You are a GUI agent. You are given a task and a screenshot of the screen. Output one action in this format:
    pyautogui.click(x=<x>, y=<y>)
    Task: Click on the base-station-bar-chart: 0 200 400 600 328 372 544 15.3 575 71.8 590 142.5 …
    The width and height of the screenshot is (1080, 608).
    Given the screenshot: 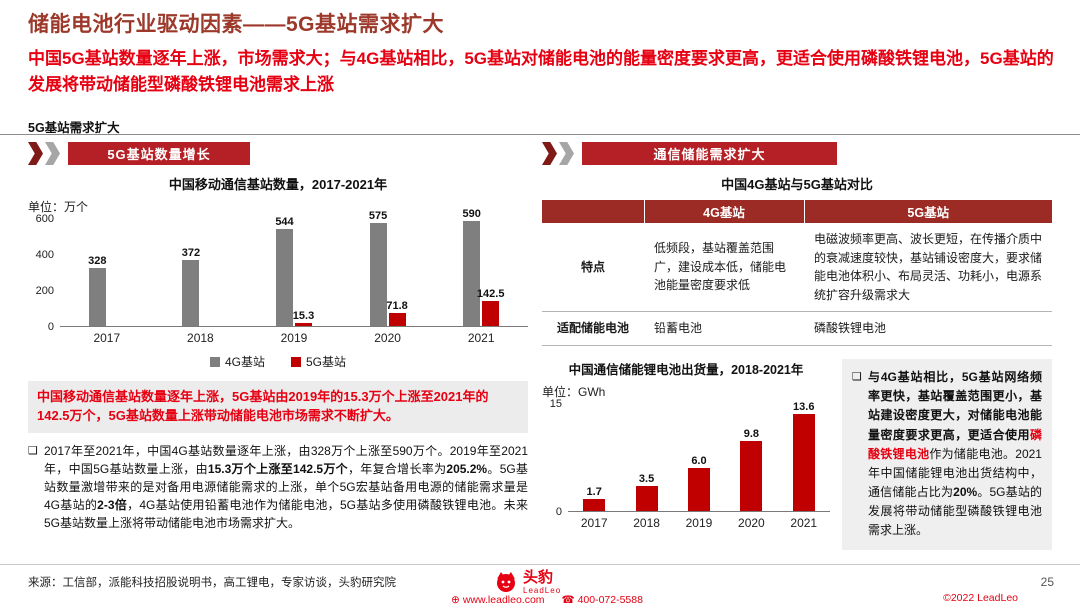 What is the action you would take?
    pyautogui.click(x=278, y=276)
    